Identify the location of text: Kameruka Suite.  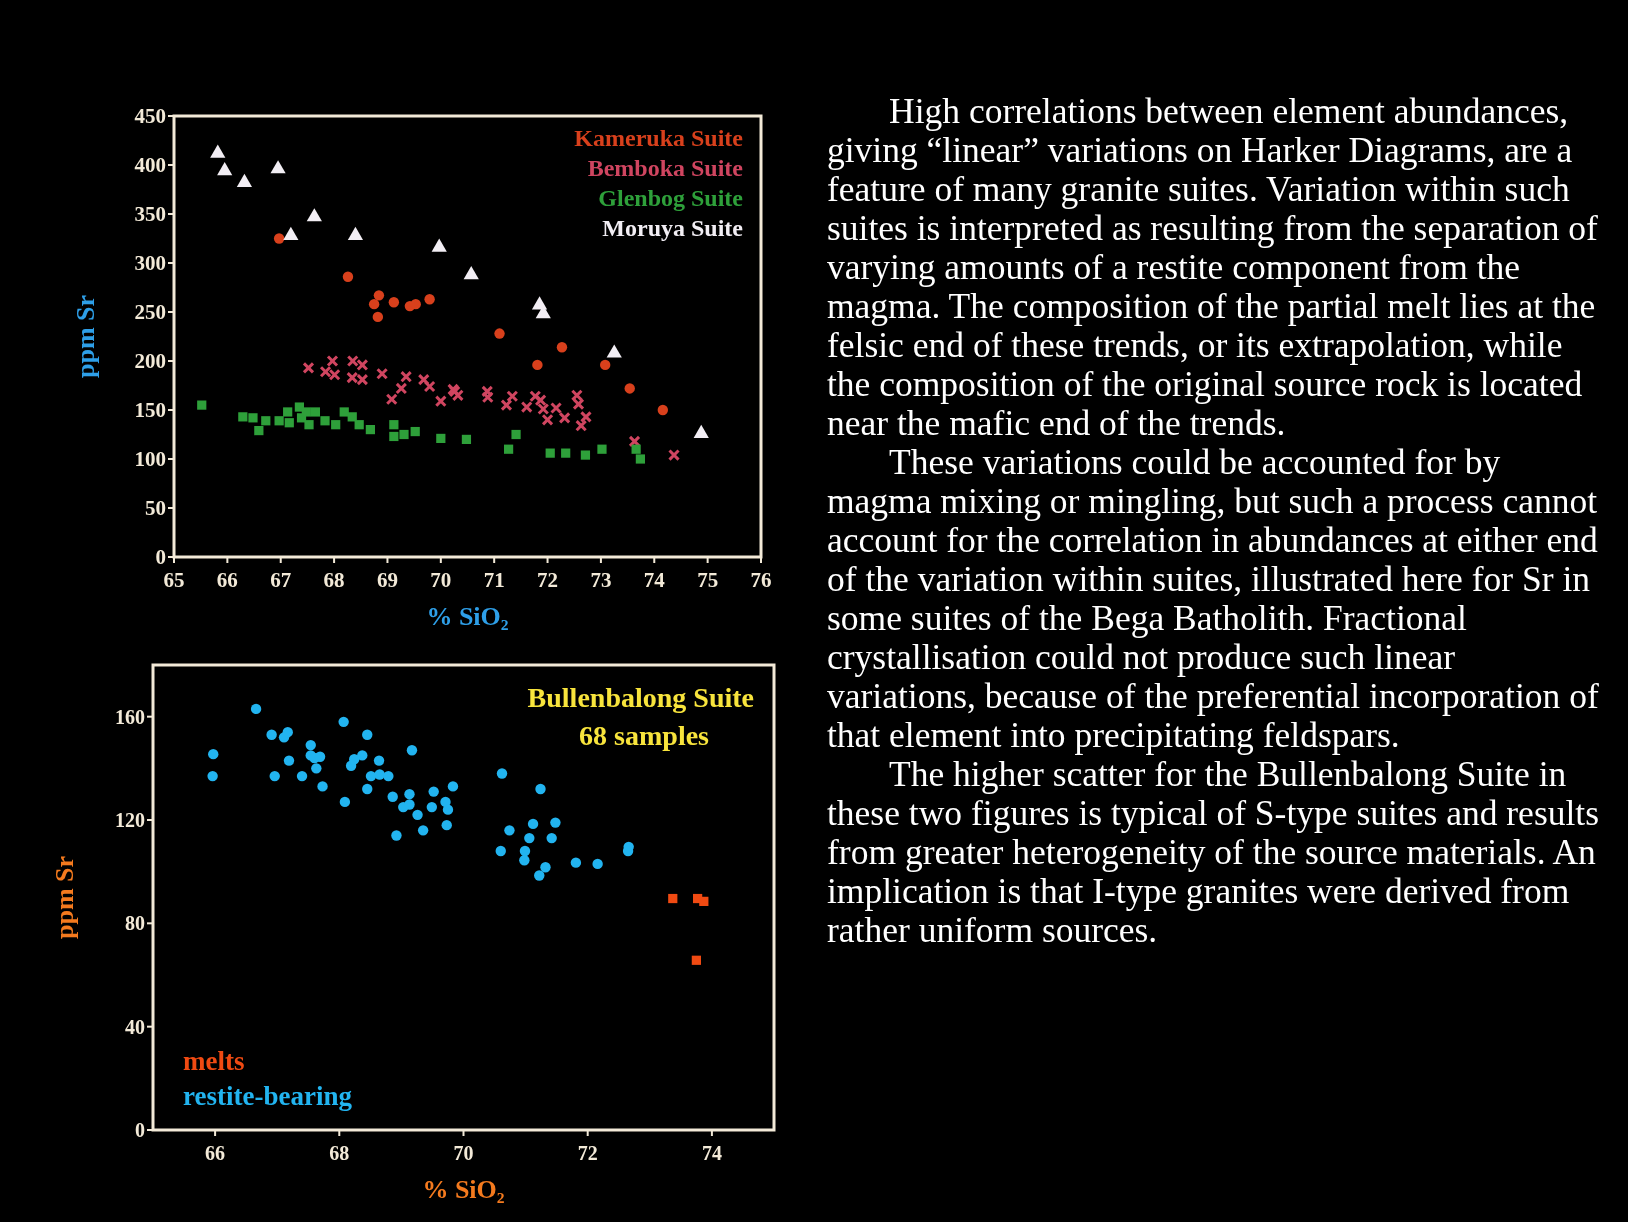
(659, 138).